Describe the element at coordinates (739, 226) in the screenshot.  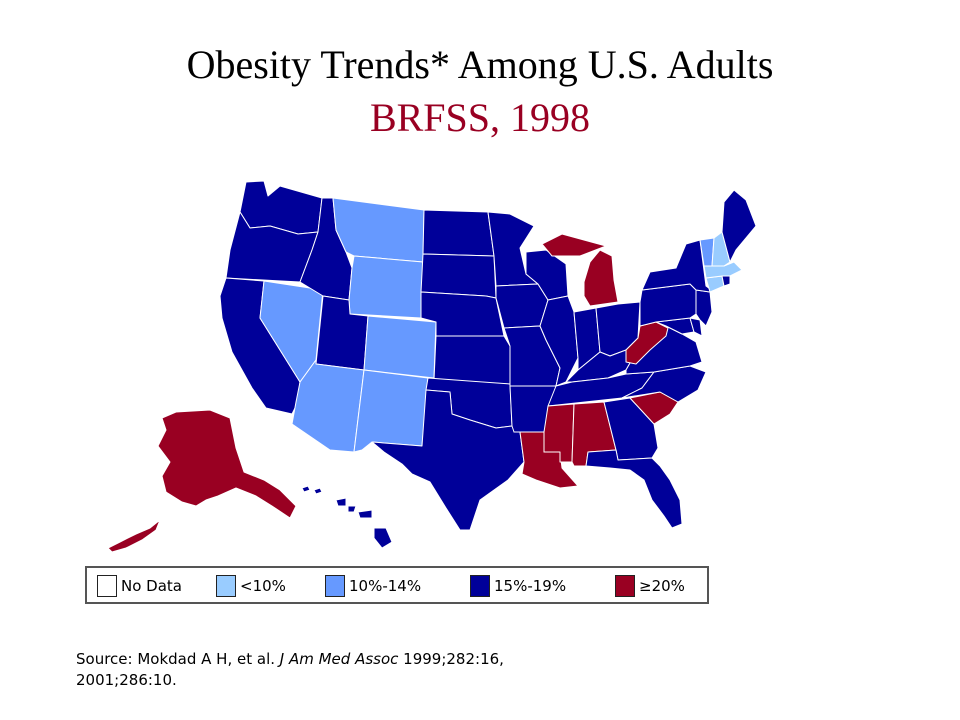
I see `state-ME` at that location.